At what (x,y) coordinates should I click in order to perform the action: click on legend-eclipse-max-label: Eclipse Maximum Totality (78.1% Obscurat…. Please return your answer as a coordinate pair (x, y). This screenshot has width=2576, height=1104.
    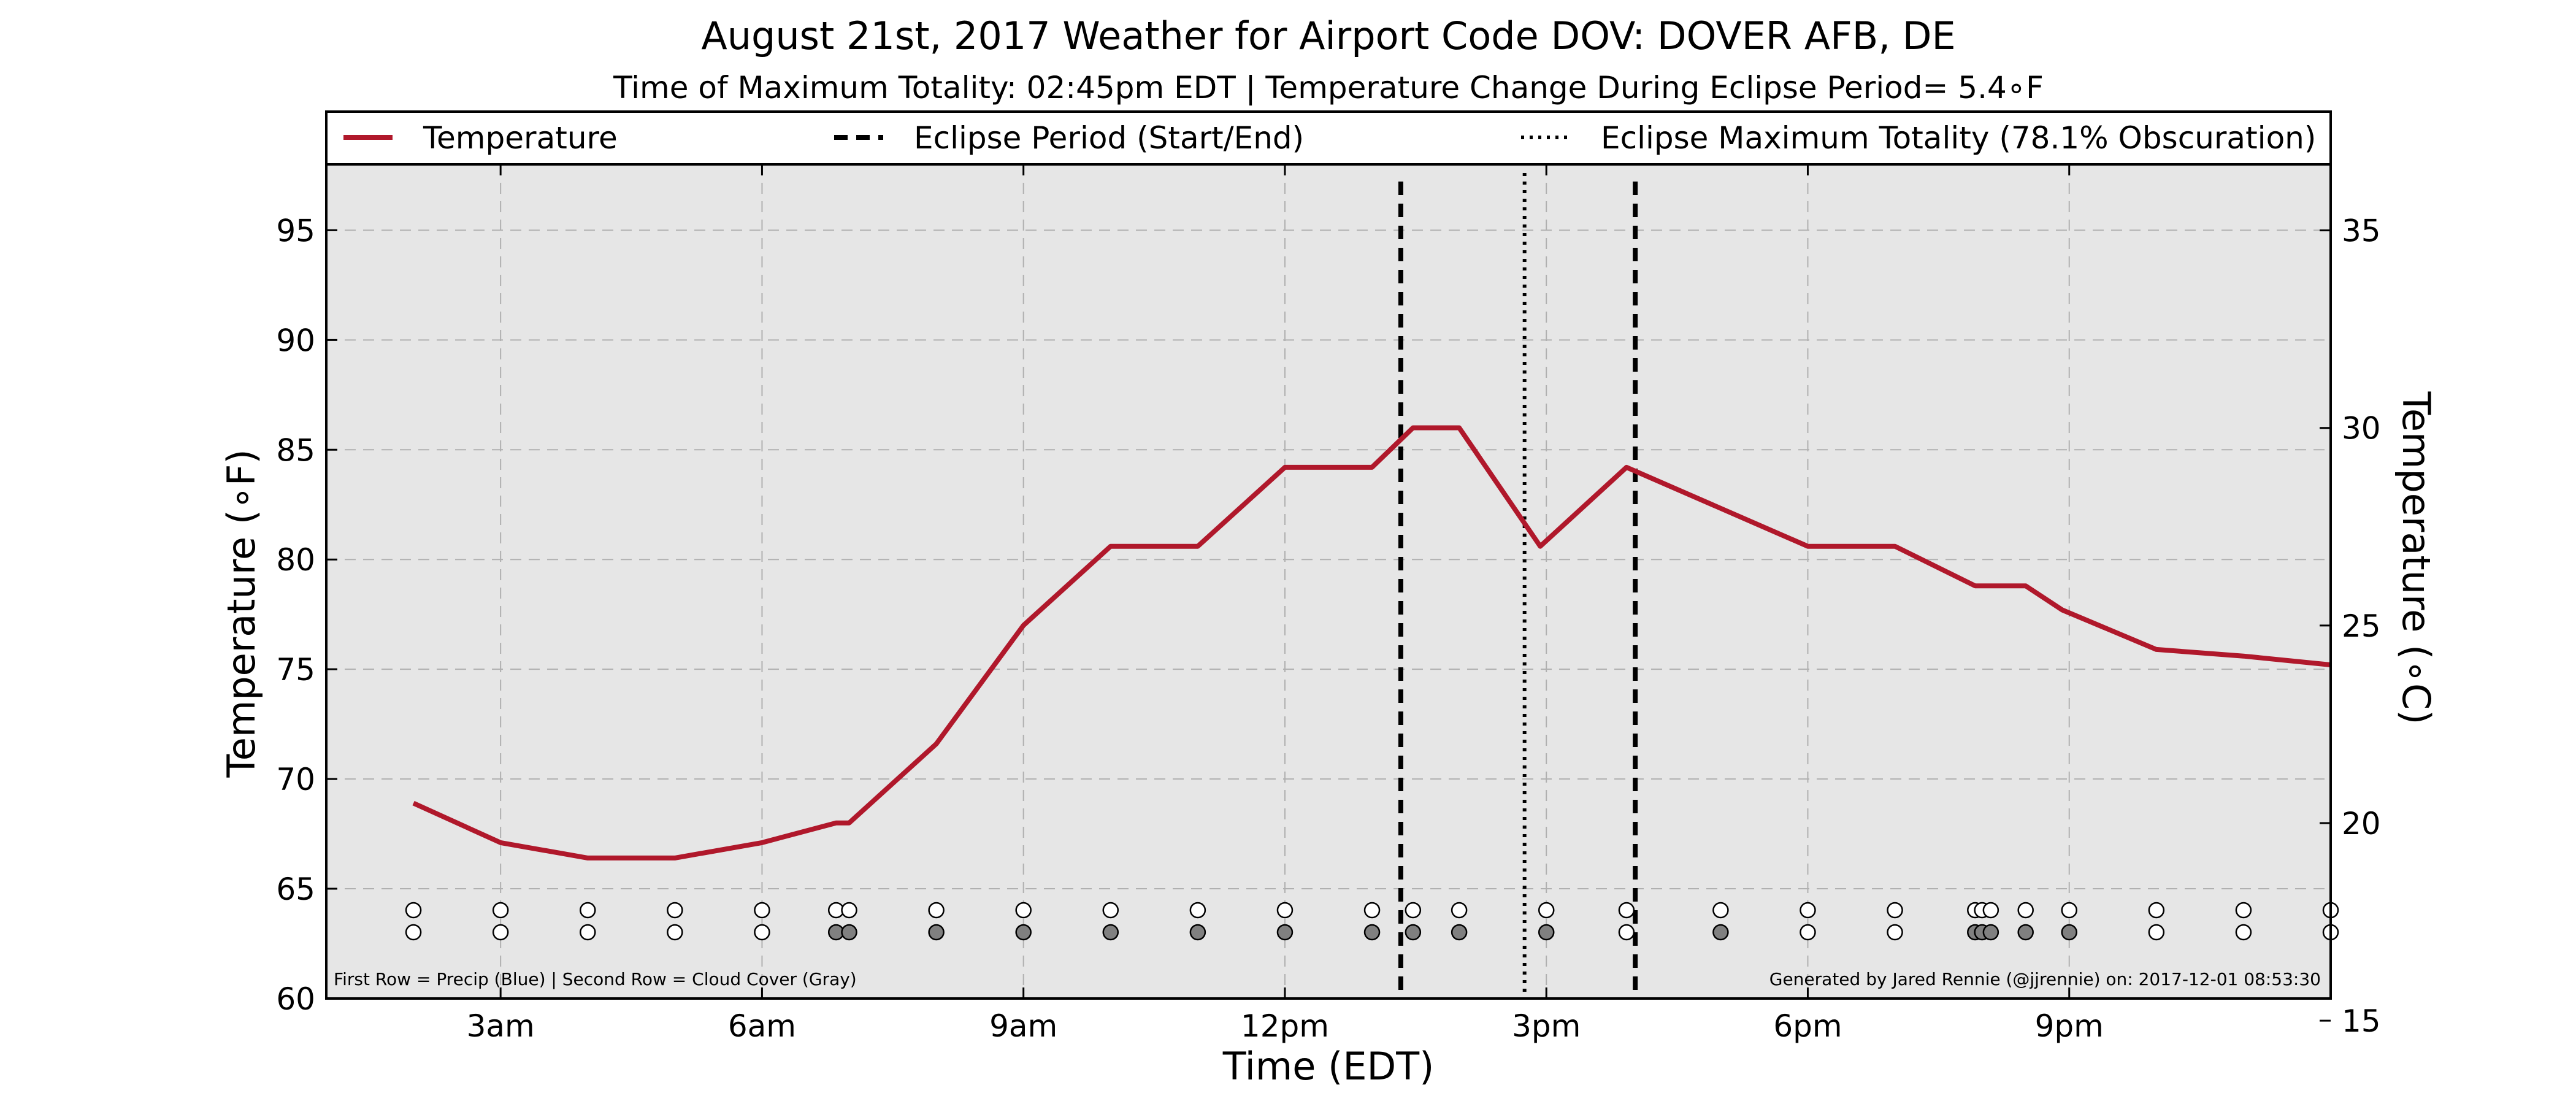
    Looking at the image, I should click on (1958, 138).